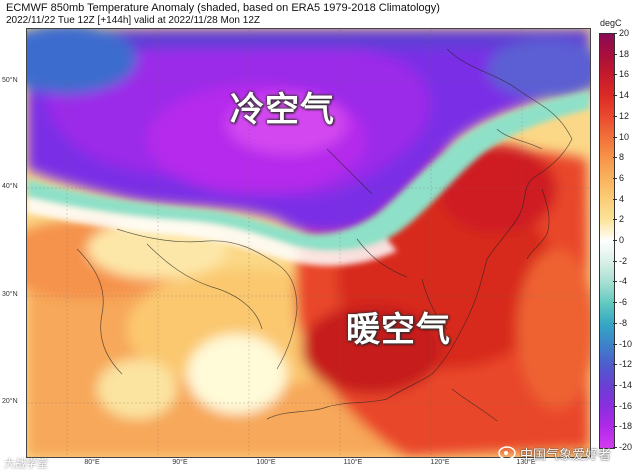 This screenshot has height=473, width=640. I want to click on lon-label-130e: 130°E, so click(526, 462).